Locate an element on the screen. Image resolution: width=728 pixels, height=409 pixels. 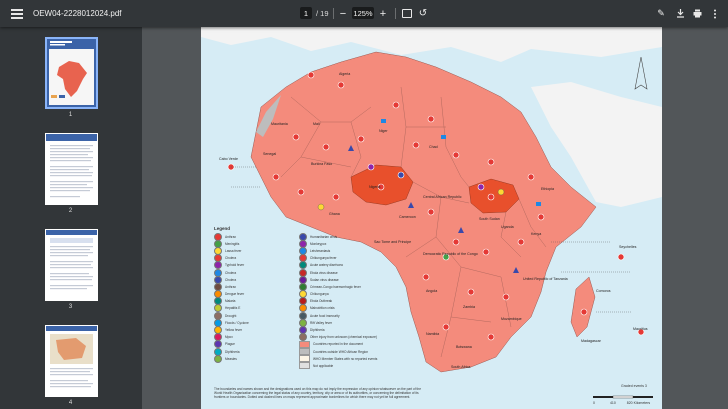
map-label: Cabo Verde is located at coordinates (228, 159).